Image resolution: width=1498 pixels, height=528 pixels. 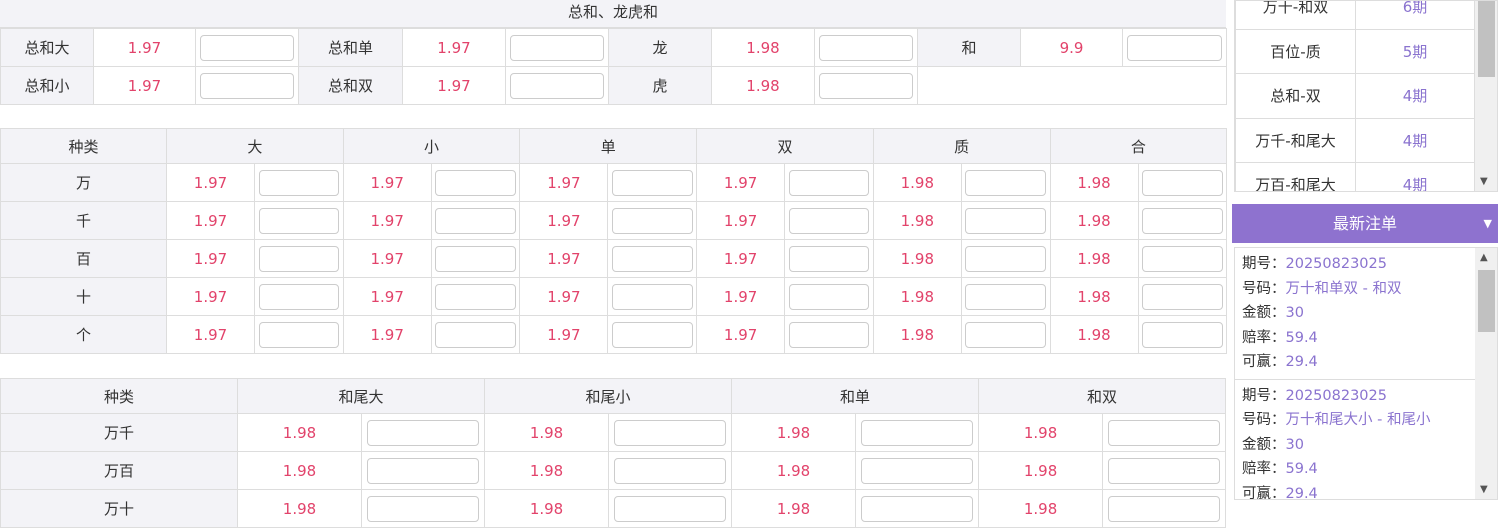 I want to click on row-label: 十, so click(x=83, y=296).